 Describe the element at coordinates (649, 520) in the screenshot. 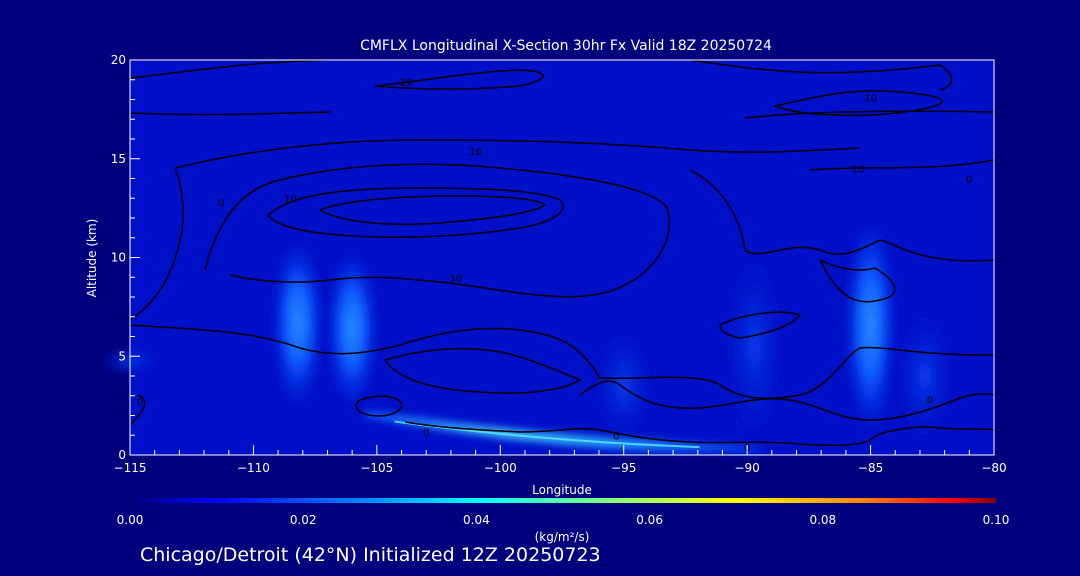

I see `colorbar-tick-label: 0.06` at that location.